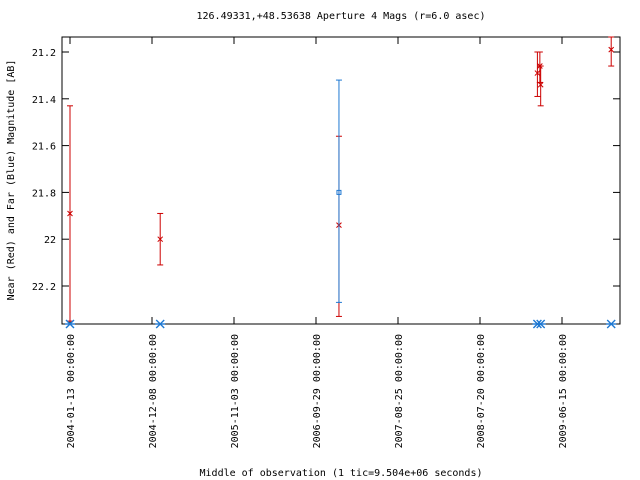  I want to click on x-tick-label: 2005-11-03 00:00:00, so click(235, 391).